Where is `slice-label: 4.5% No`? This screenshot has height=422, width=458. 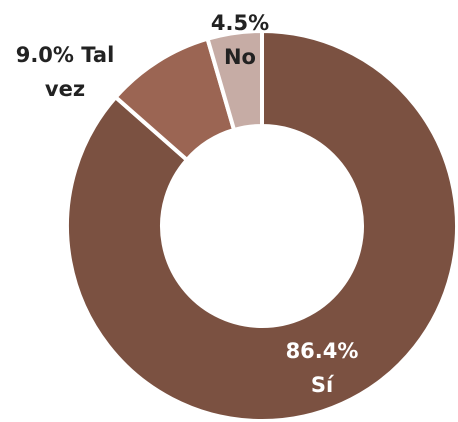 slice-label: 4.5% No is located at coordinates (240, 40).